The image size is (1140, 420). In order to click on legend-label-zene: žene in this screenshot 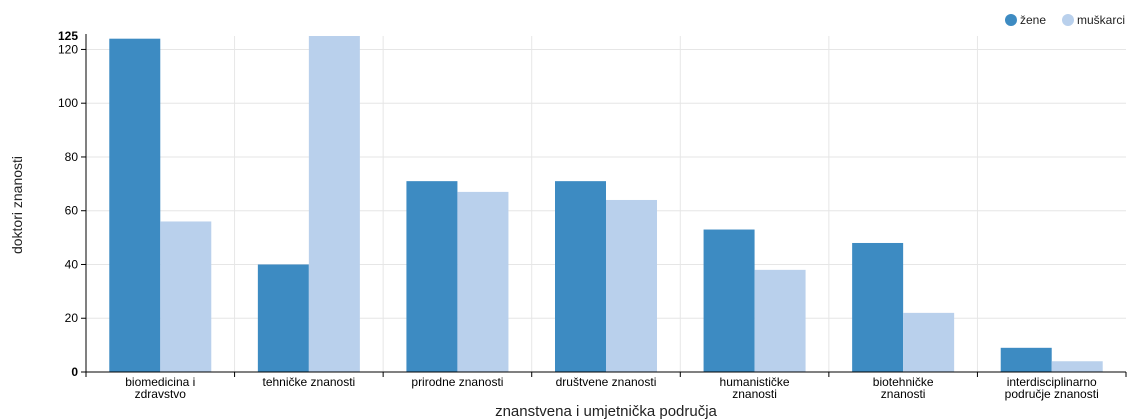, I will do `click(1033, 20)`.